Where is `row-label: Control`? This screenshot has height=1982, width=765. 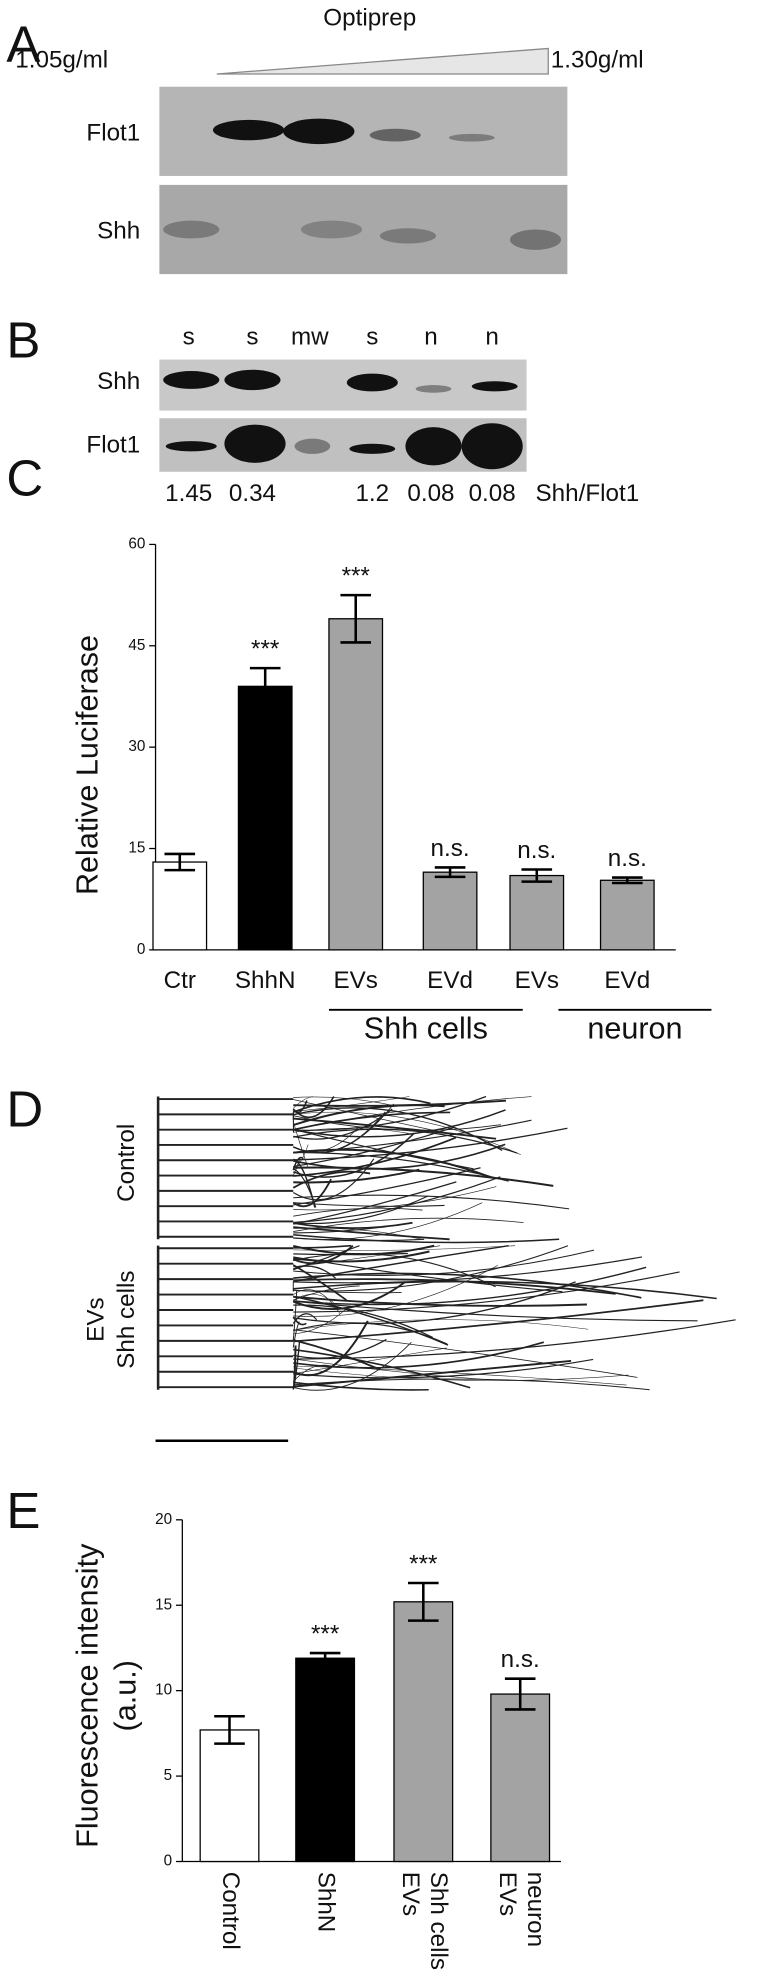
row-label: Control is located at coordinates (126, 1163).